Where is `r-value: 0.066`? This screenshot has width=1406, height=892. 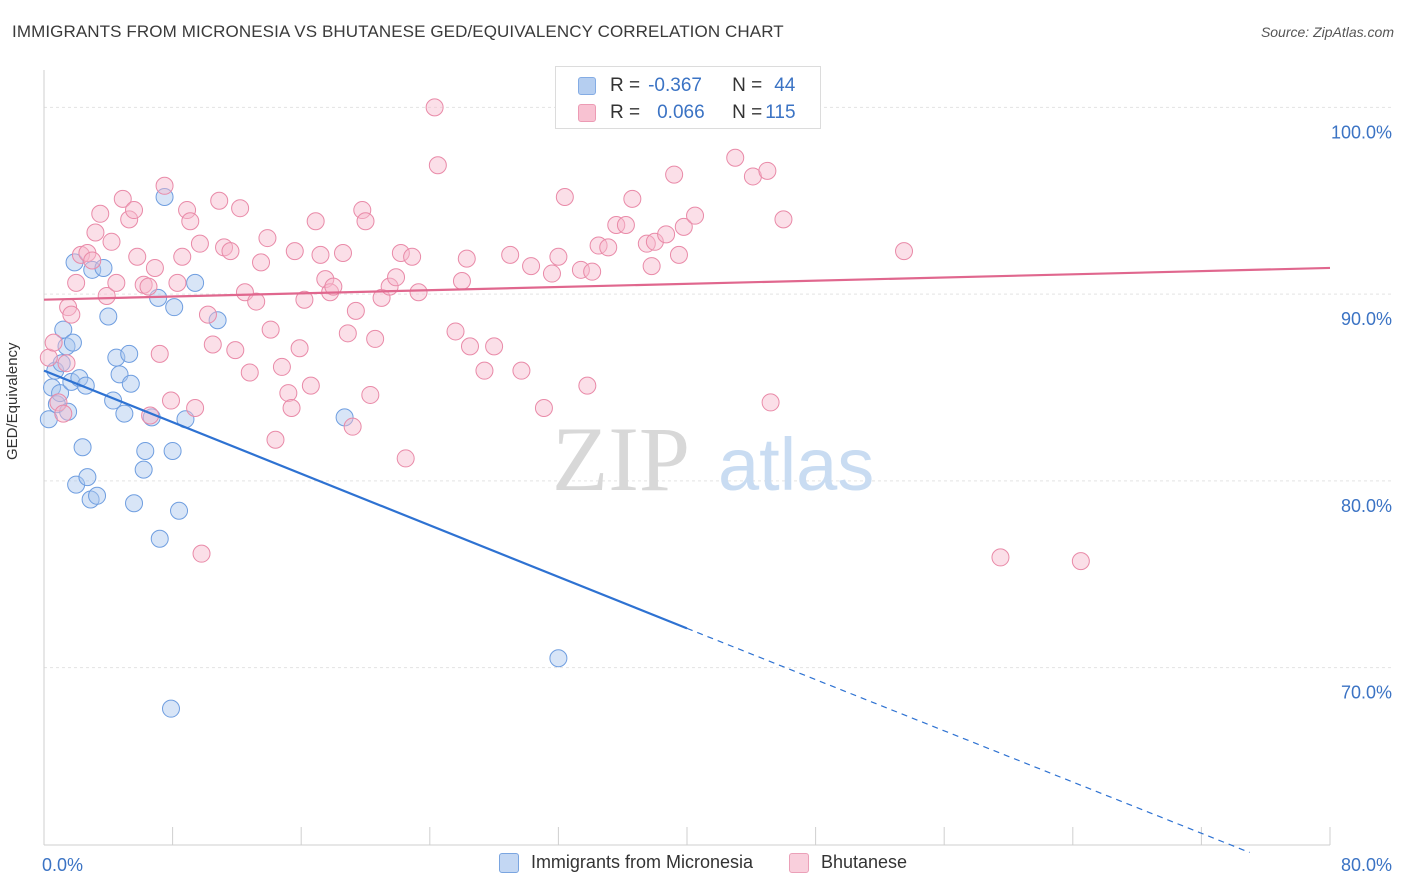
r-value: 0.066 is located at coordinates (681, 112).